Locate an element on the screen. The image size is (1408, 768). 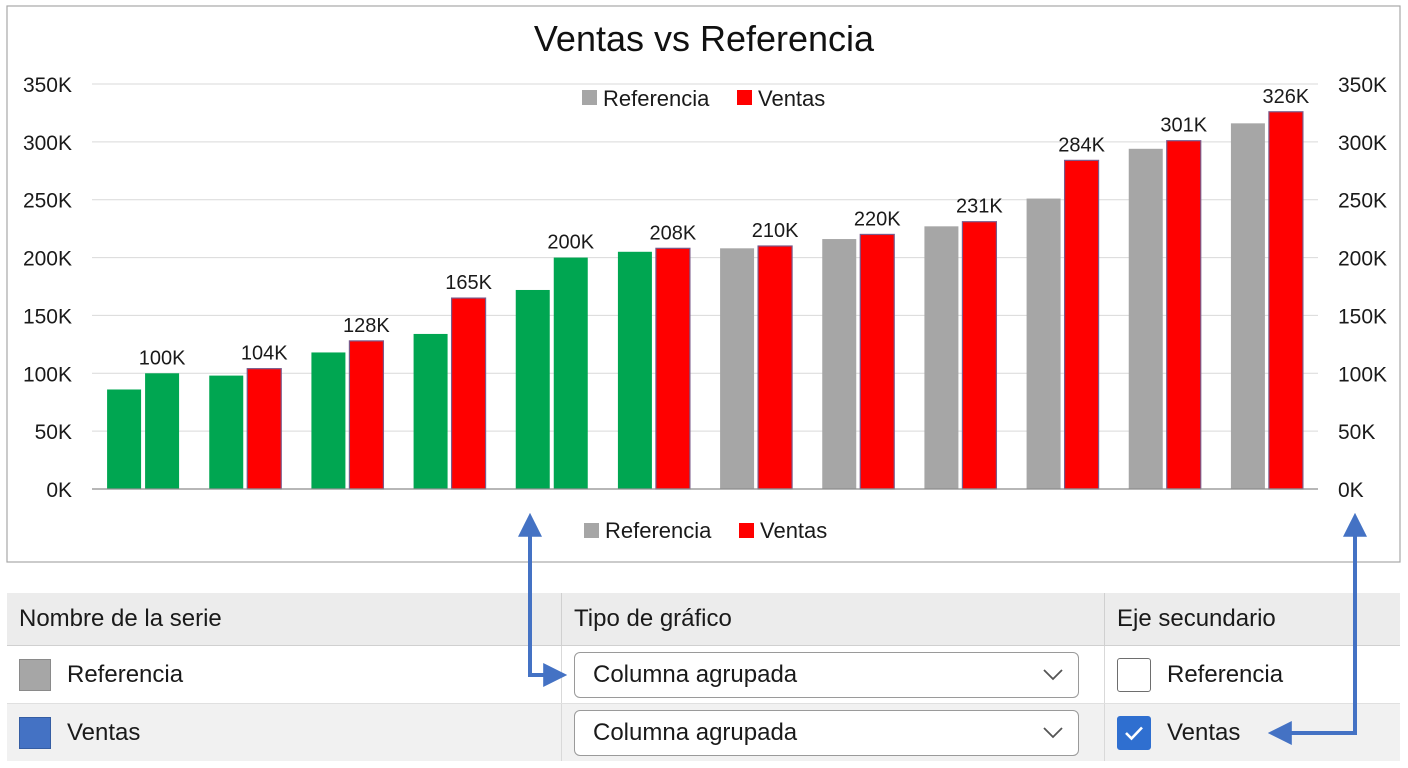
y-tick-label: 150K is located at coordinates (47, 316).